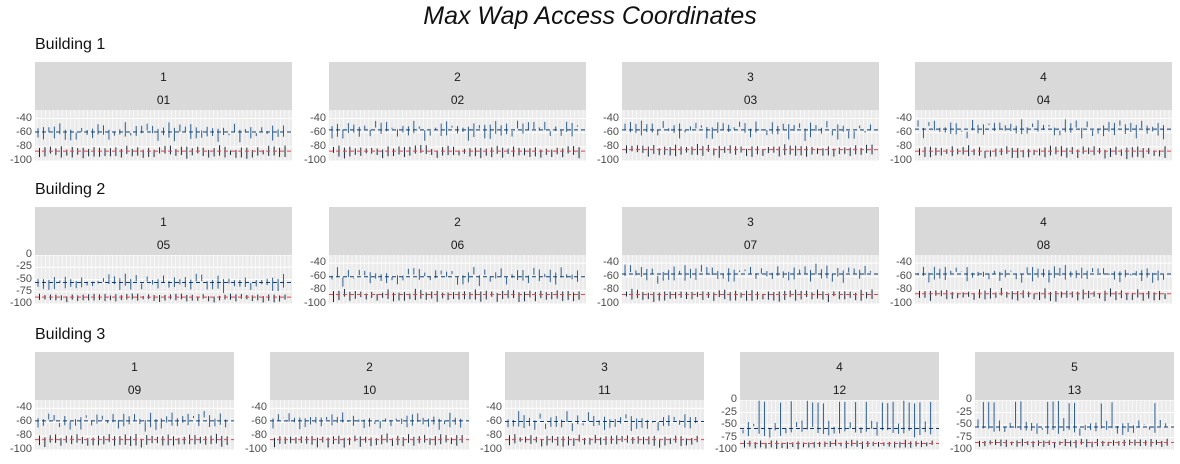 Image resolution: width=1180 pixels, height=464 pixels. I want to click on strip-id-label: 03, so click(750, 100).